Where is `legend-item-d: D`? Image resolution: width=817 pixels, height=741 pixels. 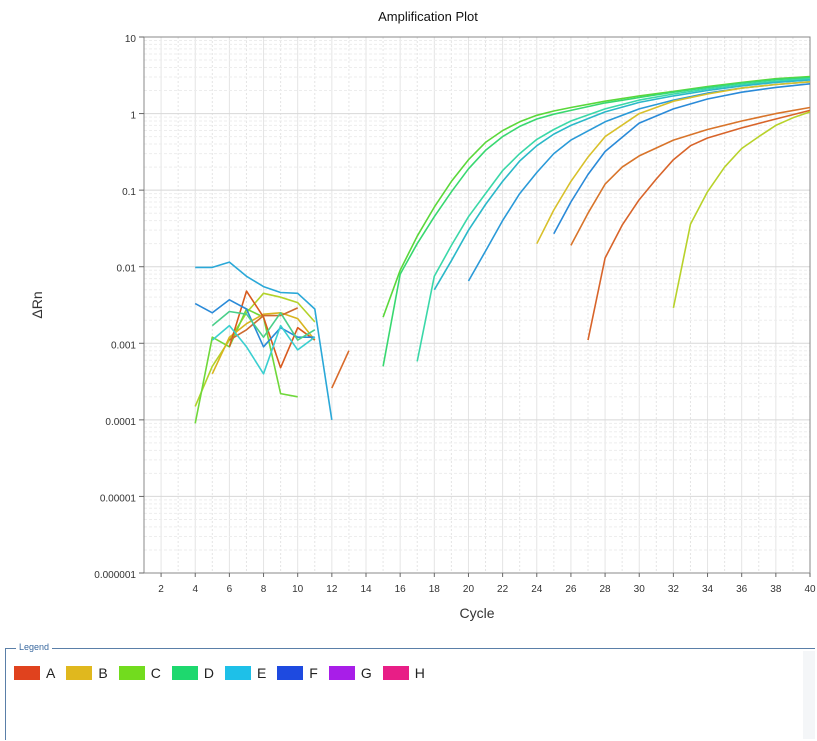
legend-item-d: D is located at coordinates (192, 673).